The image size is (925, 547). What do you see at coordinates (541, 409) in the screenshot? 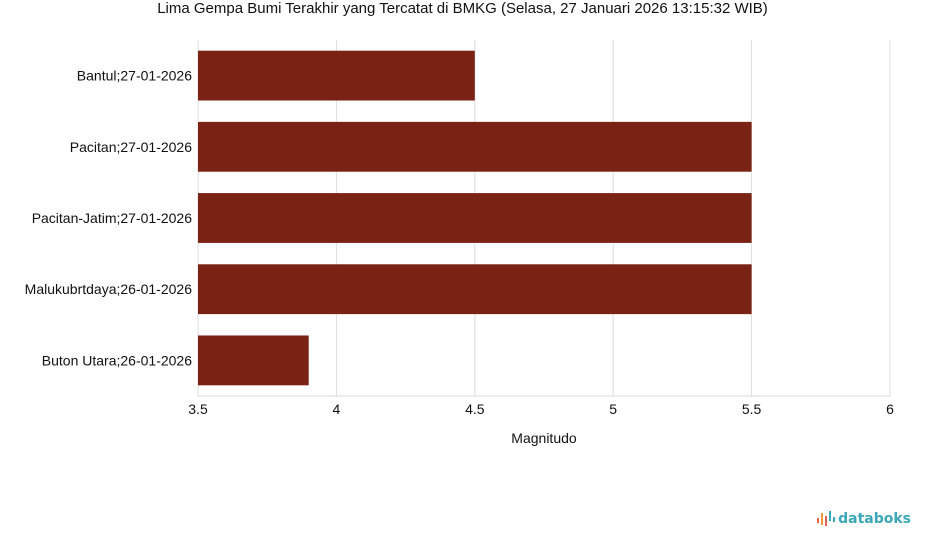
I see `x-tick-labels: 3.5 4 4.5 5 5.5 6` at bounding box center [541, 409].